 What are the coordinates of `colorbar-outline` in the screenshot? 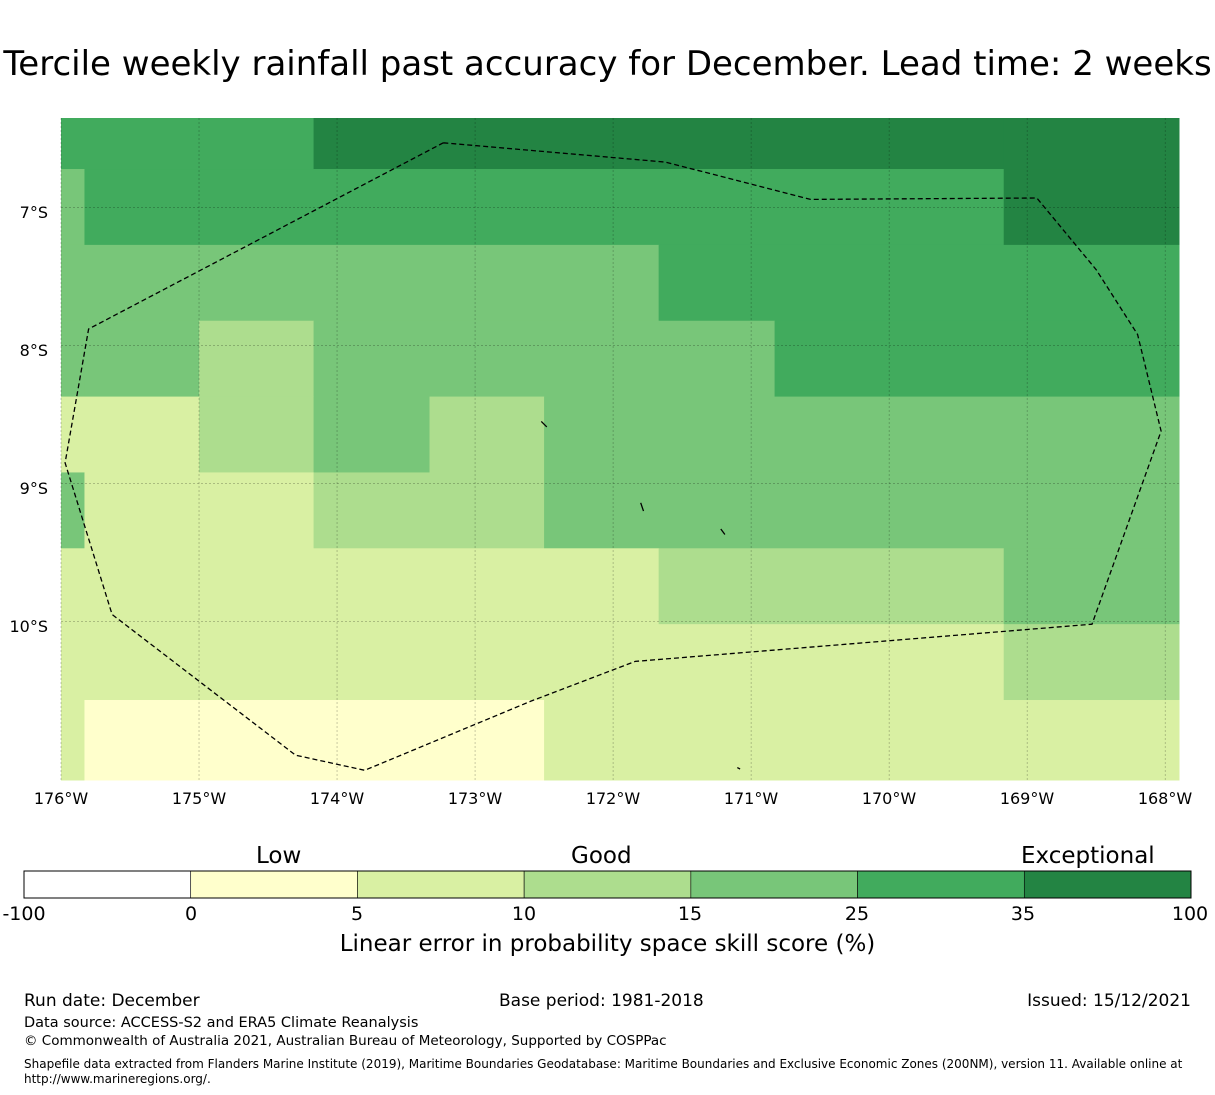 It's located at (607, 884).